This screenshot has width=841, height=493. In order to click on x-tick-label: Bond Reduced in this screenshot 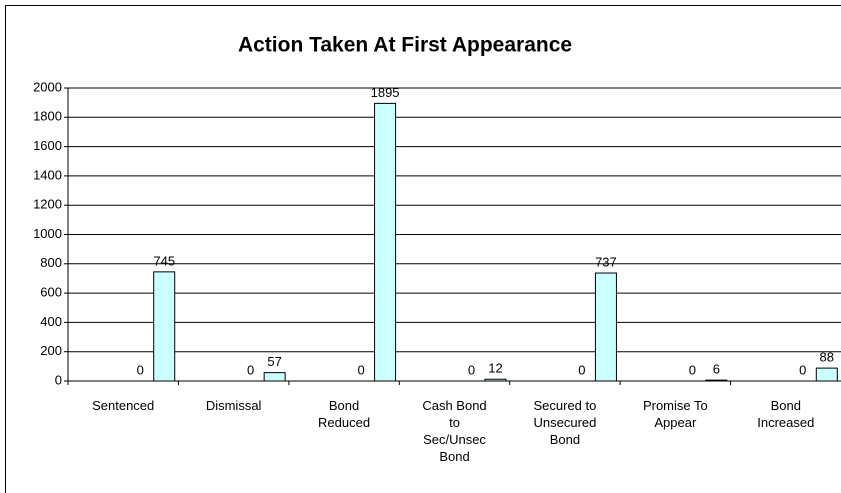, I will do `click(344, 414)`.